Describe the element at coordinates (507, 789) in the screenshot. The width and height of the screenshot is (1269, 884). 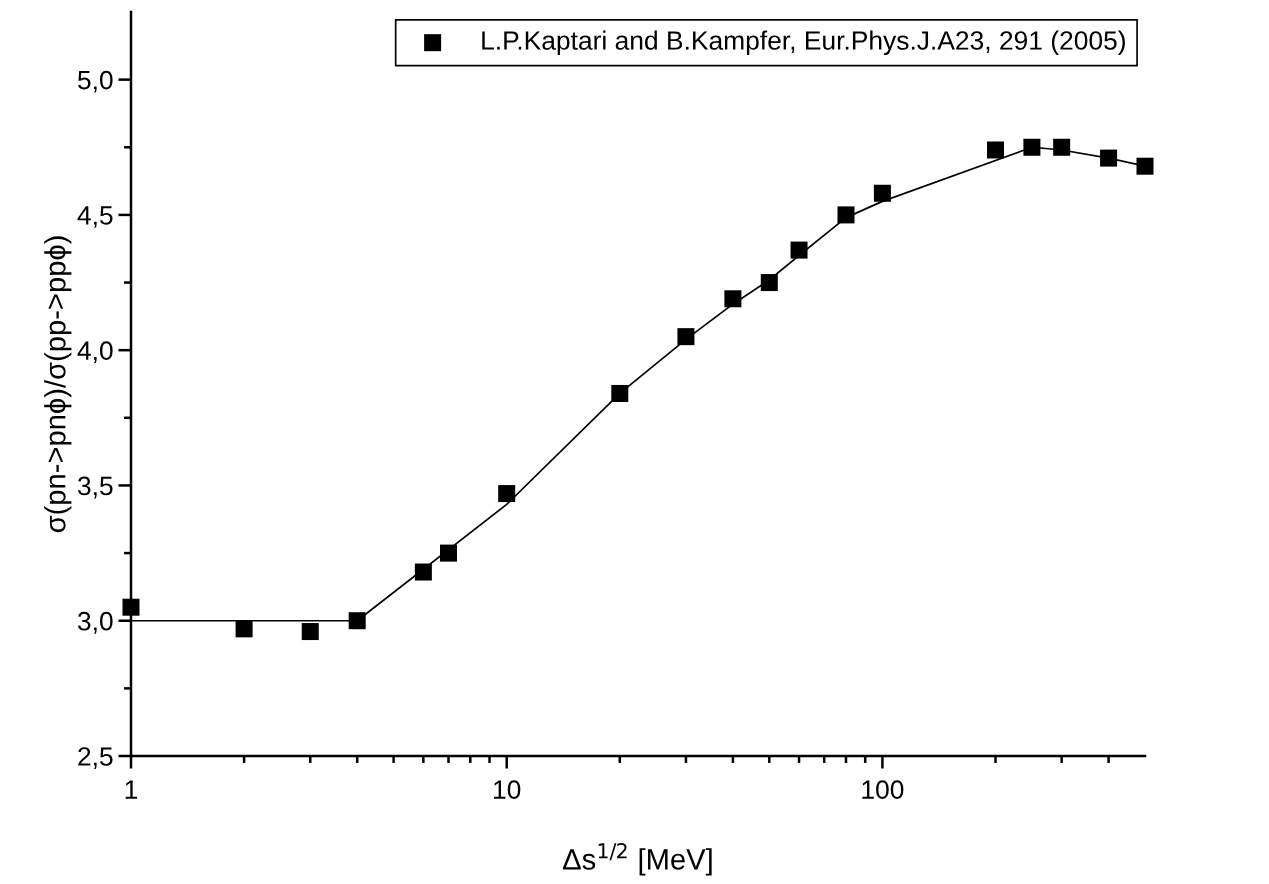
I see `x-tick-label: 10` at that location.